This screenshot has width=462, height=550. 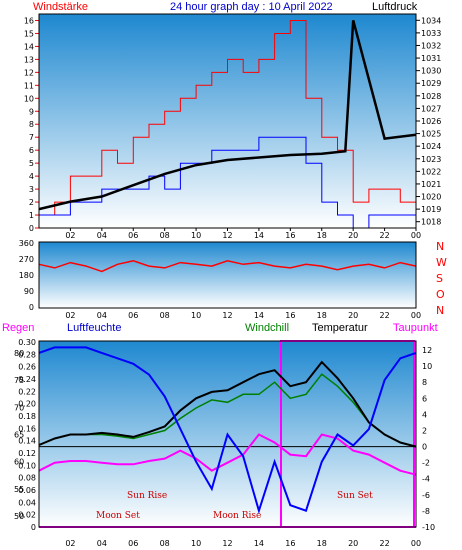 What do you see at coordinates (29, 33) in the screenshot?
I see `y-tick-windstaerke: 15` at bounding box center [29, 33].